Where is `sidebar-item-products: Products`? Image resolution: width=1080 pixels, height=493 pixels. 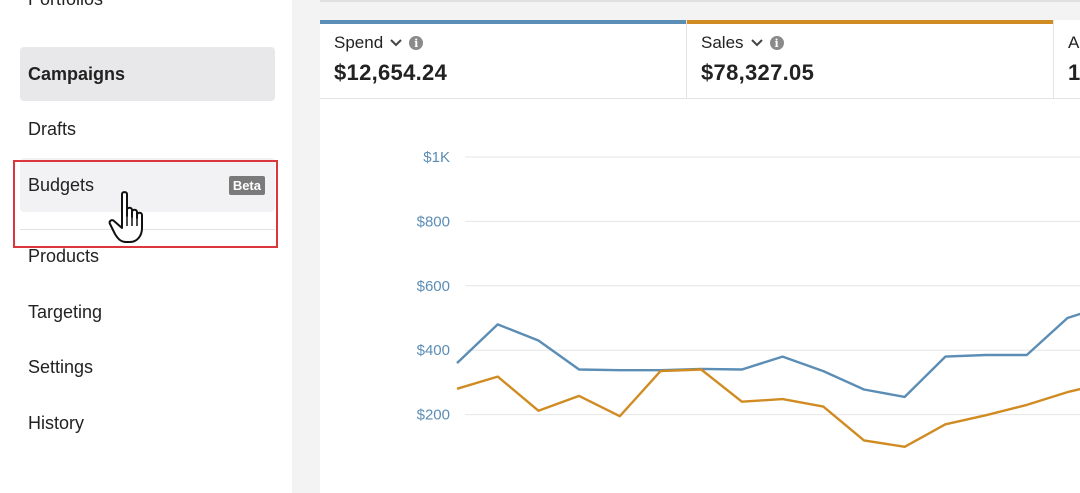 sidebar-item-products: Products is located at coordinates (147, 256).